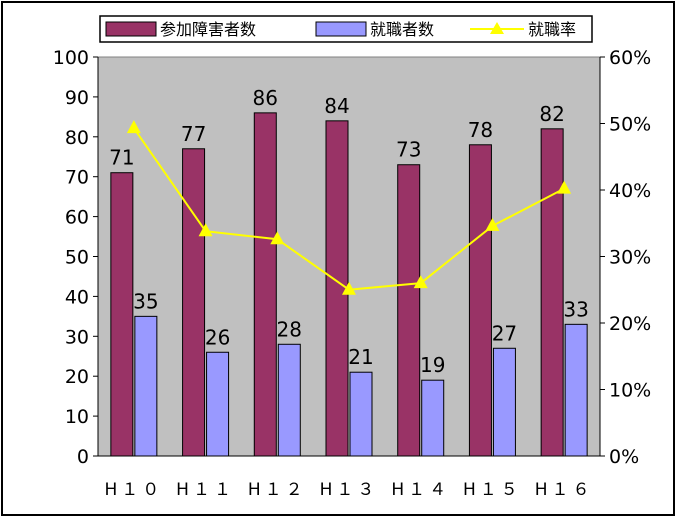  What do you see at coordinates (630, 324) in the screenshot?
I see `right-tick-label: 20%` at bounding box center [630, 324].